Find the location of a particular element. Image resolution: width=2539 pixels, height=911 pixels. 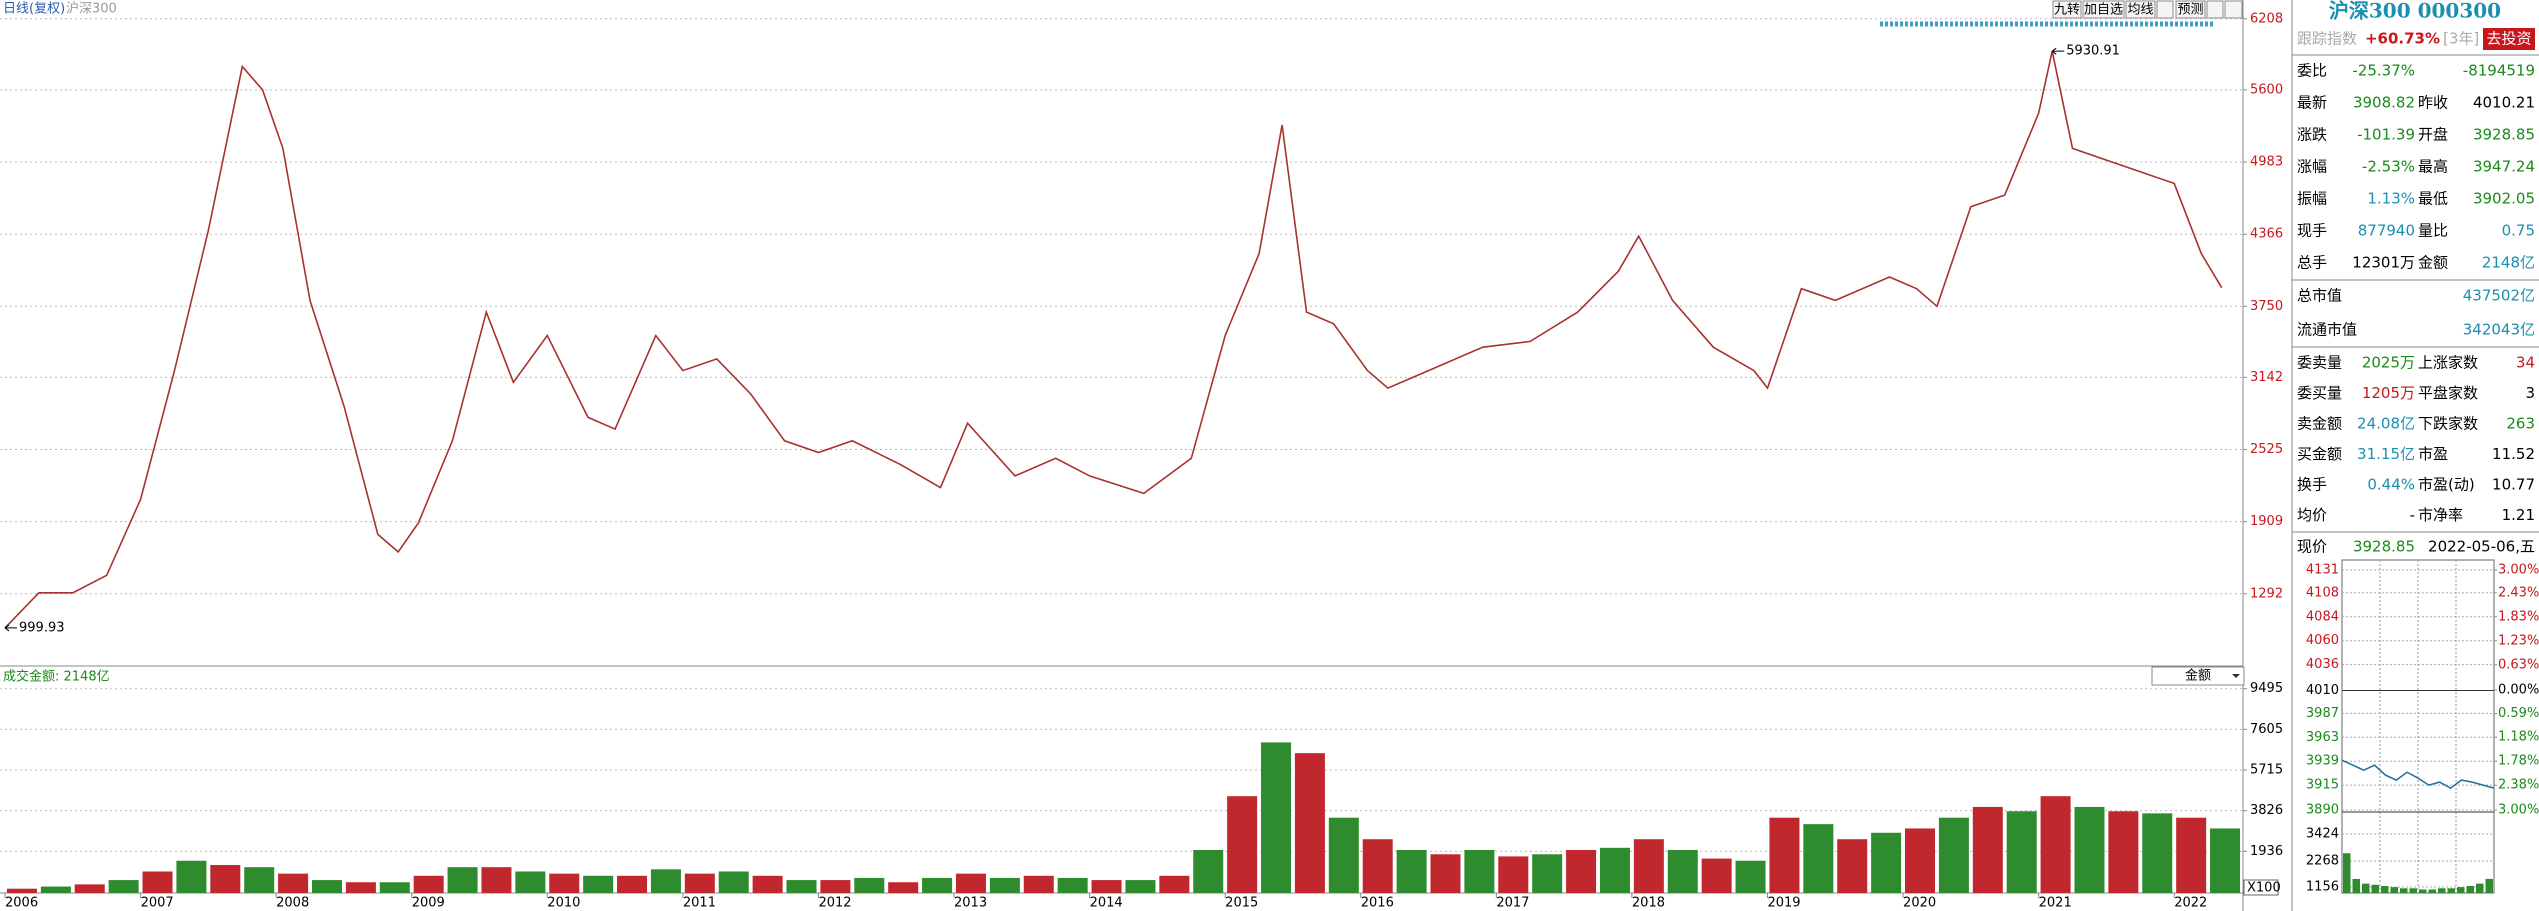

y-tick-label: 5715 is located at coordinates (2266, 770).